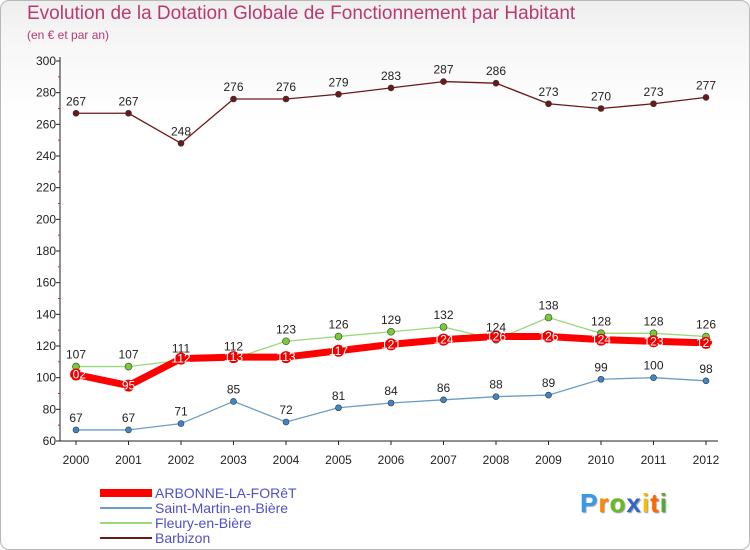 The height and width of the screenshot is (550, 750). What do you see at coordinates (391, 320) in the screenshot?
I see `data-label: 129` at bounding box center [391, 320].